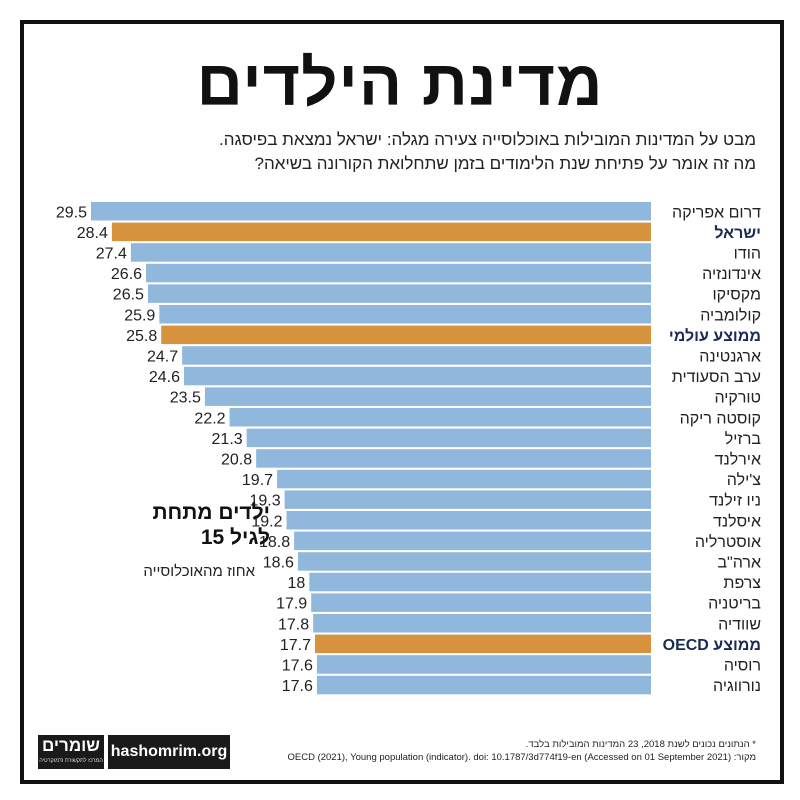  What do you see at coordinates (211, 512) in the screenshot?
I see `chart-series-label-line-1: ילדים מתחת` at bounding box center [211, 512].